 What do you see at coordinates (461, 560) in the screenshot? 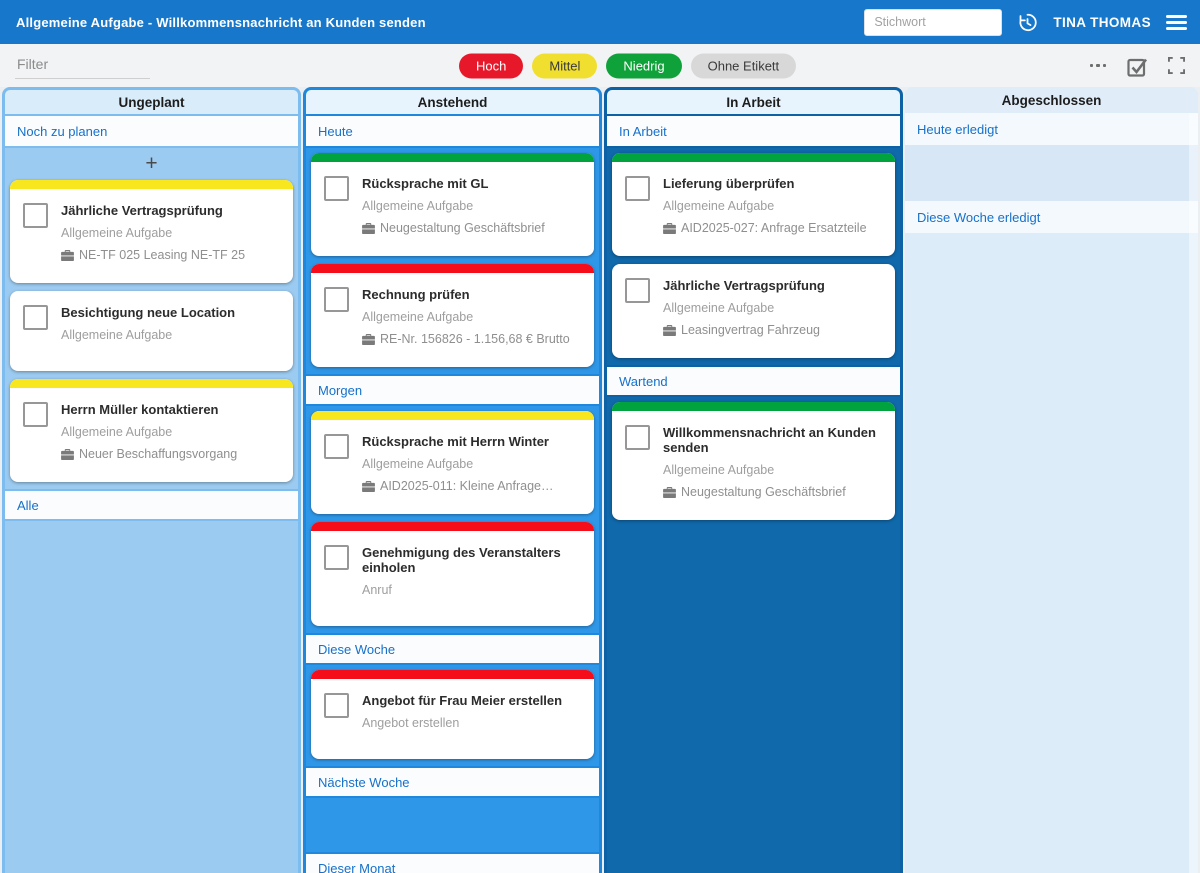
I see `task-title: Genehmigung des Veranstalters einholen` at bounding box center [461, 560].